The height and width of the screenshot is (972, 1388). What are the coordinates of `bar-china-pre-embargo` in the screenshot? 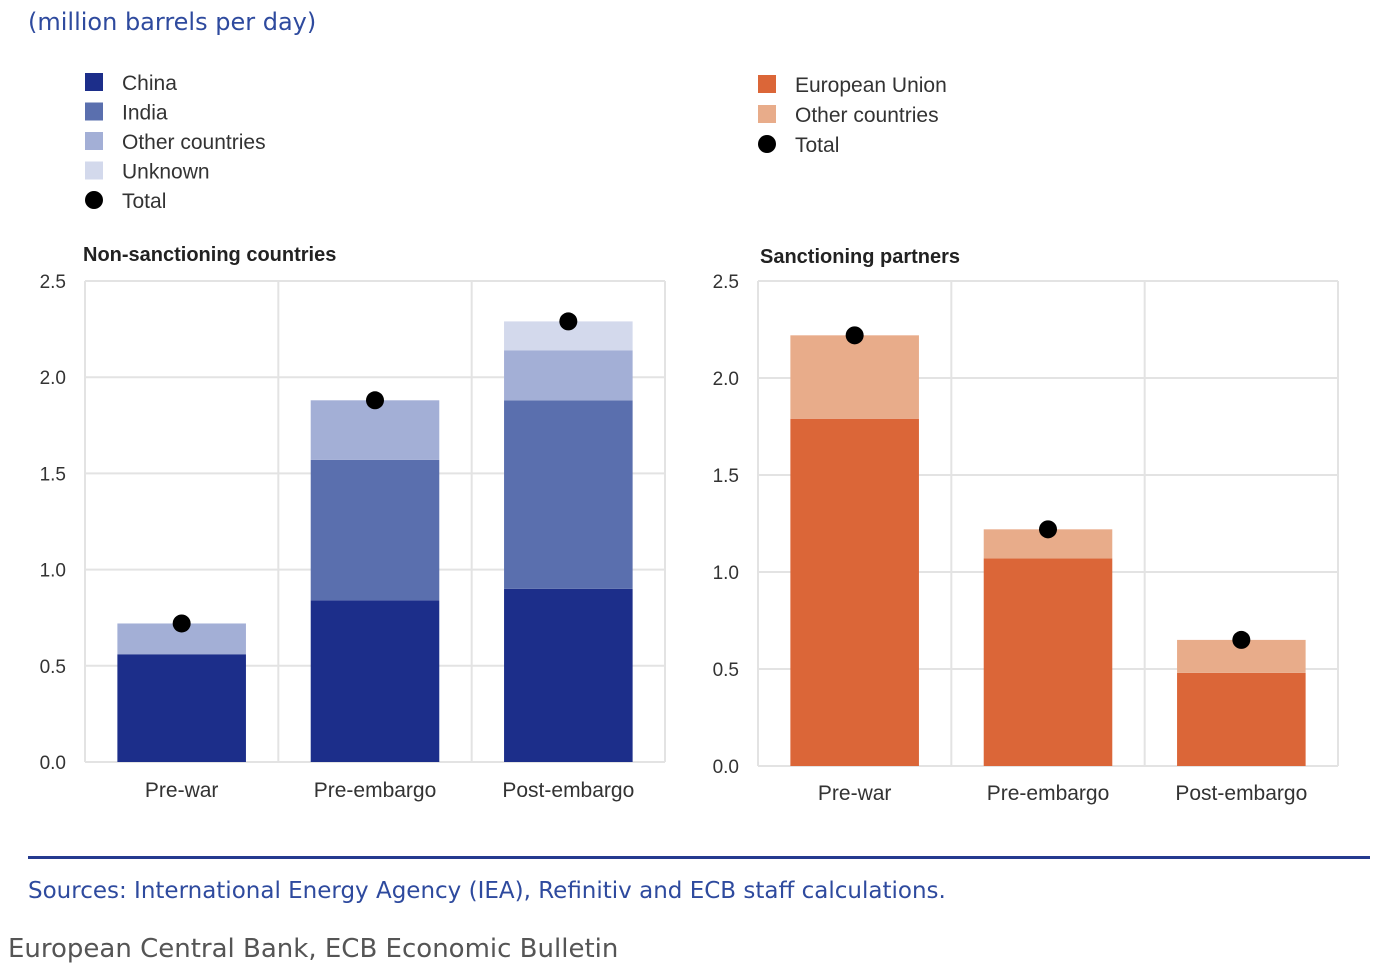 It's located at (375, 681).